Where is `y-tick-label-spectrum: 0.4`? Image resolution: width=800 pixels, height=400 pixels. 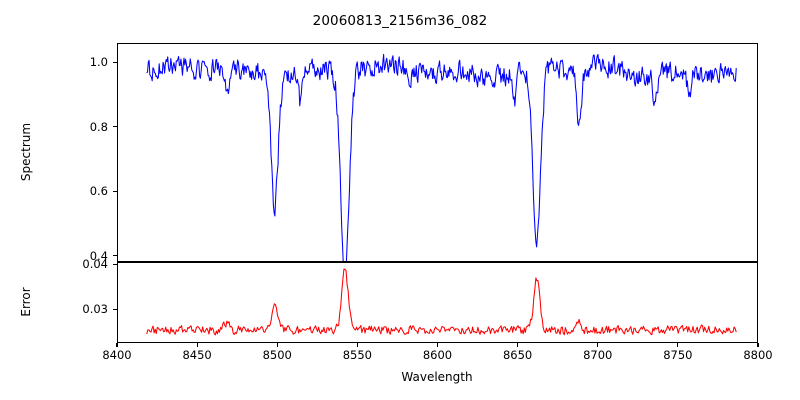
y-tick-label-spectrum: 0.4 is located at coordinates (98, 255).